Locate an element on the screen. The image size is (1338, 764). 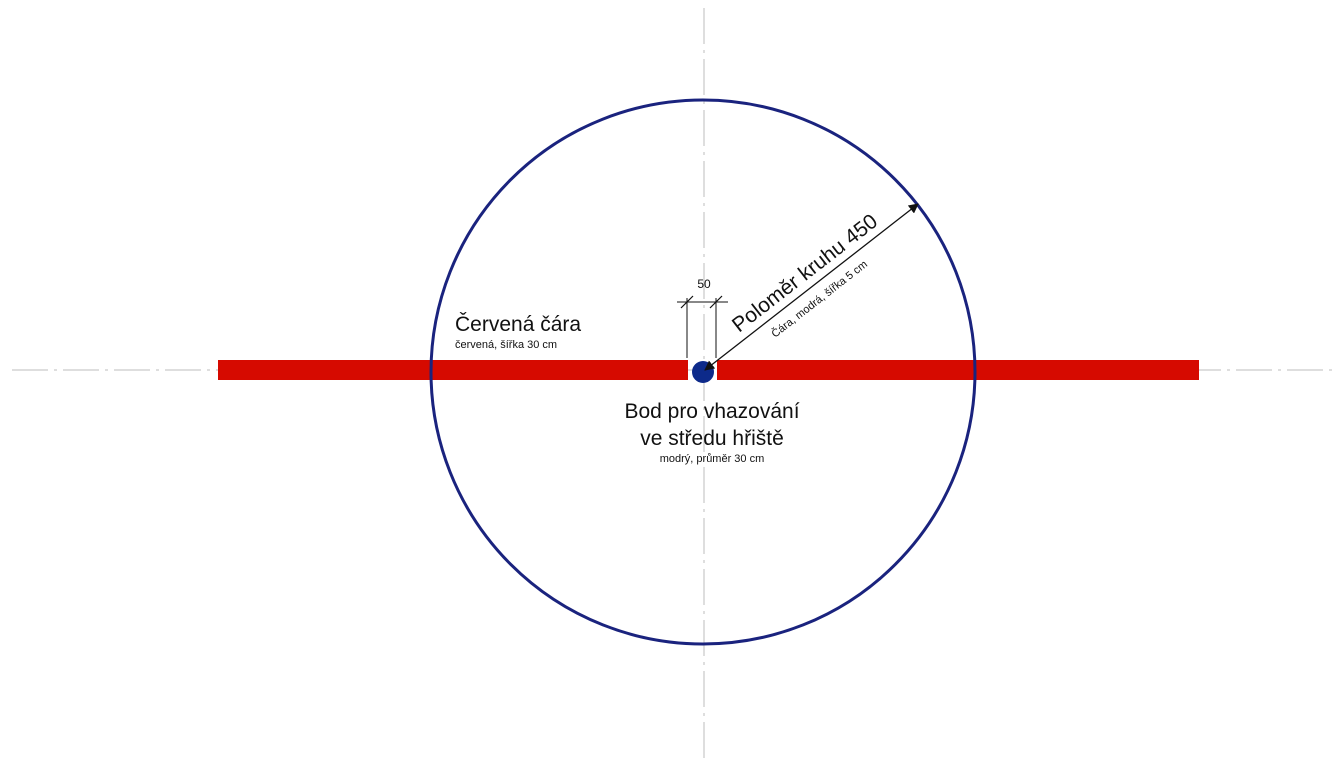
faceoff-spec: modrý, průměr 30 cm is located at coordinates (712, 459).